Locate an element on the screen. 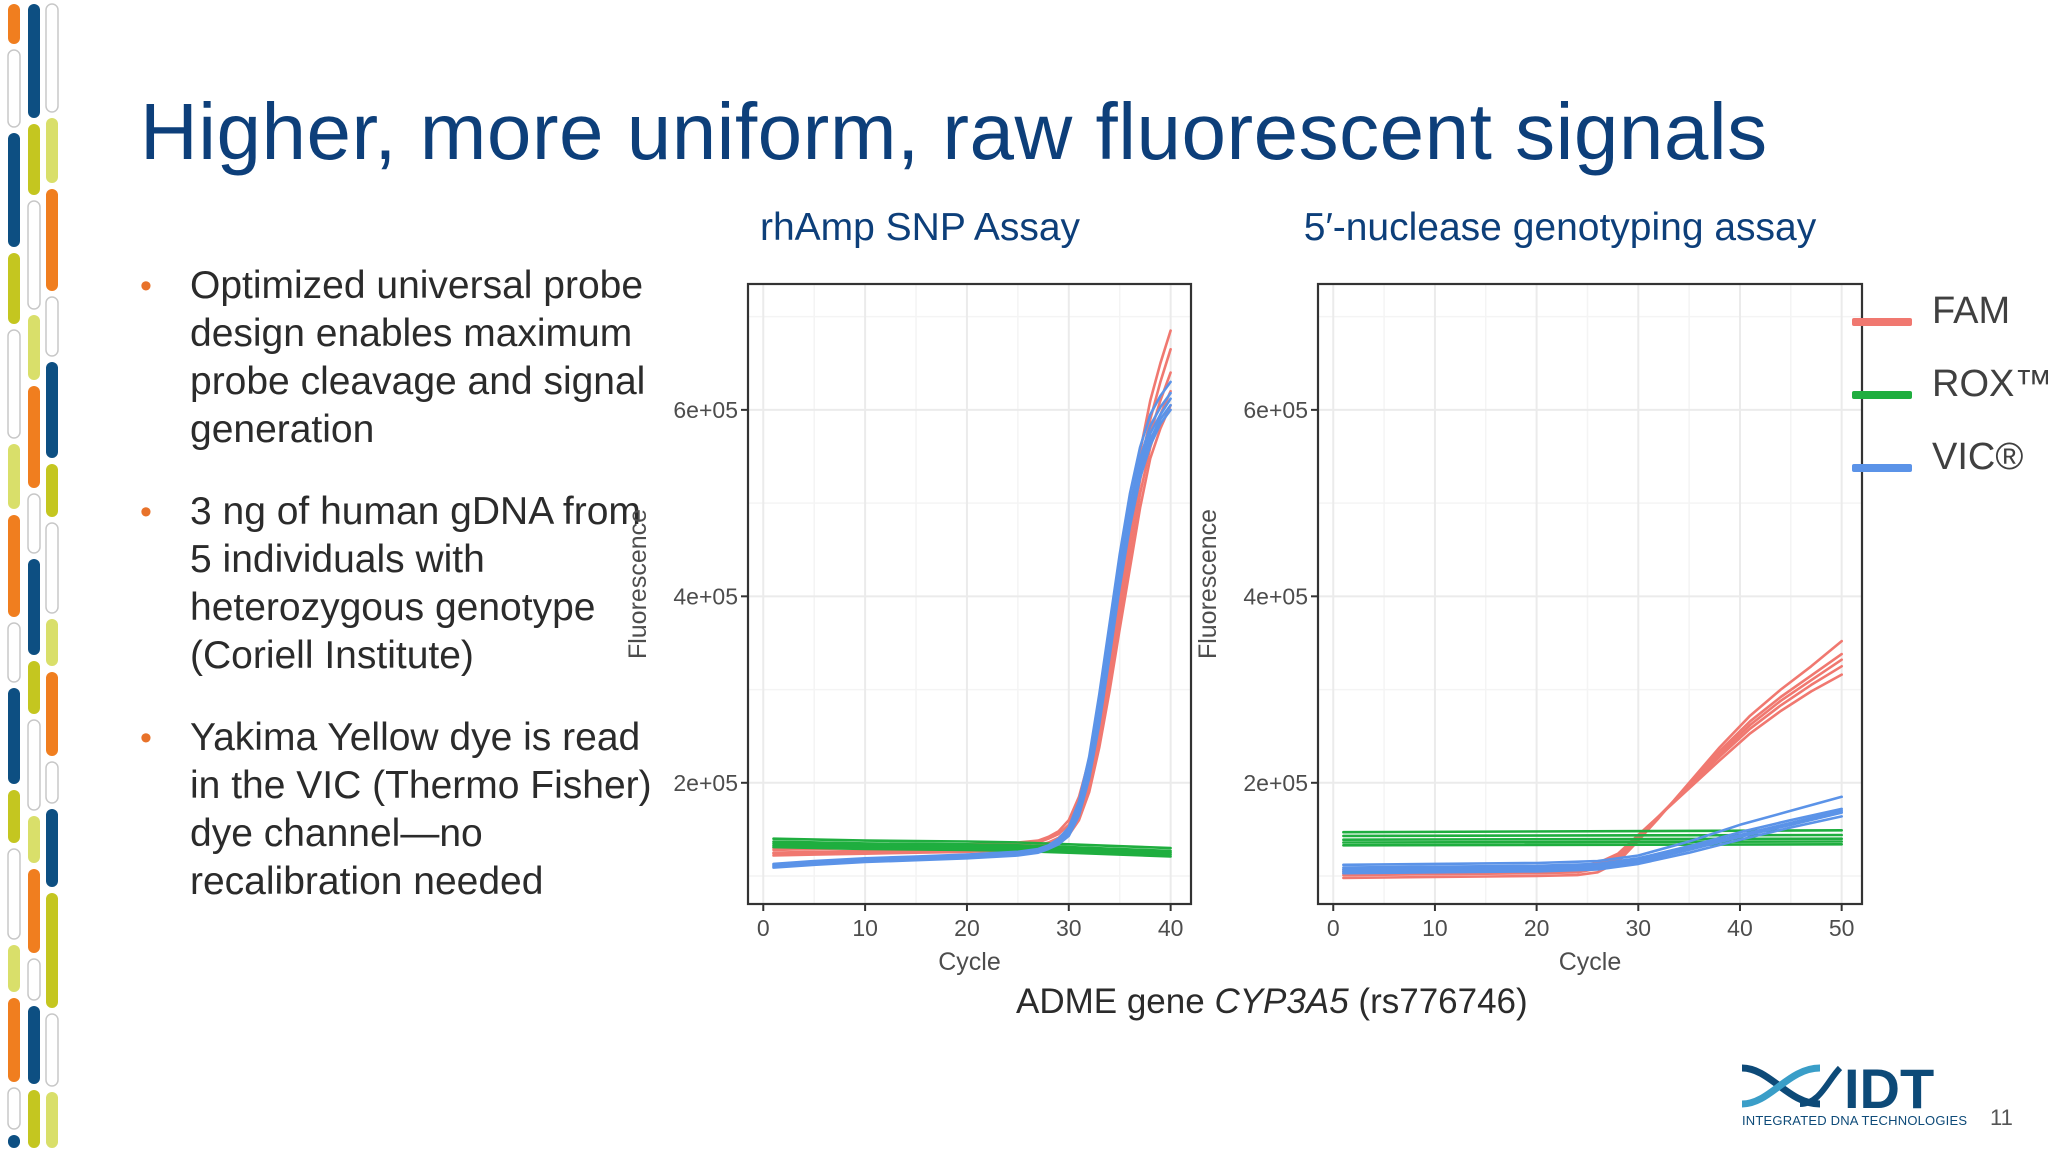 The image size is (2048, 1152). logo-text: IDT is located at coordinates (1889, 1088).